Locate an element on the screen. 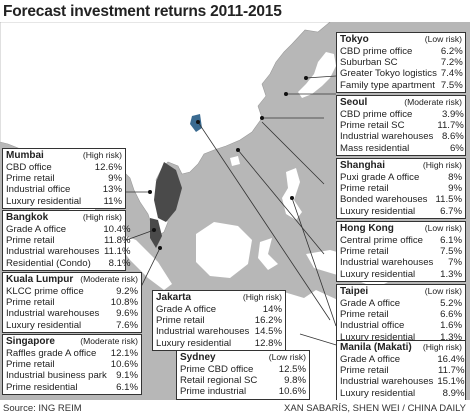 This screenshot has width=470, height=417. asset-label: Mass residential is located at coordinates (375, 148).